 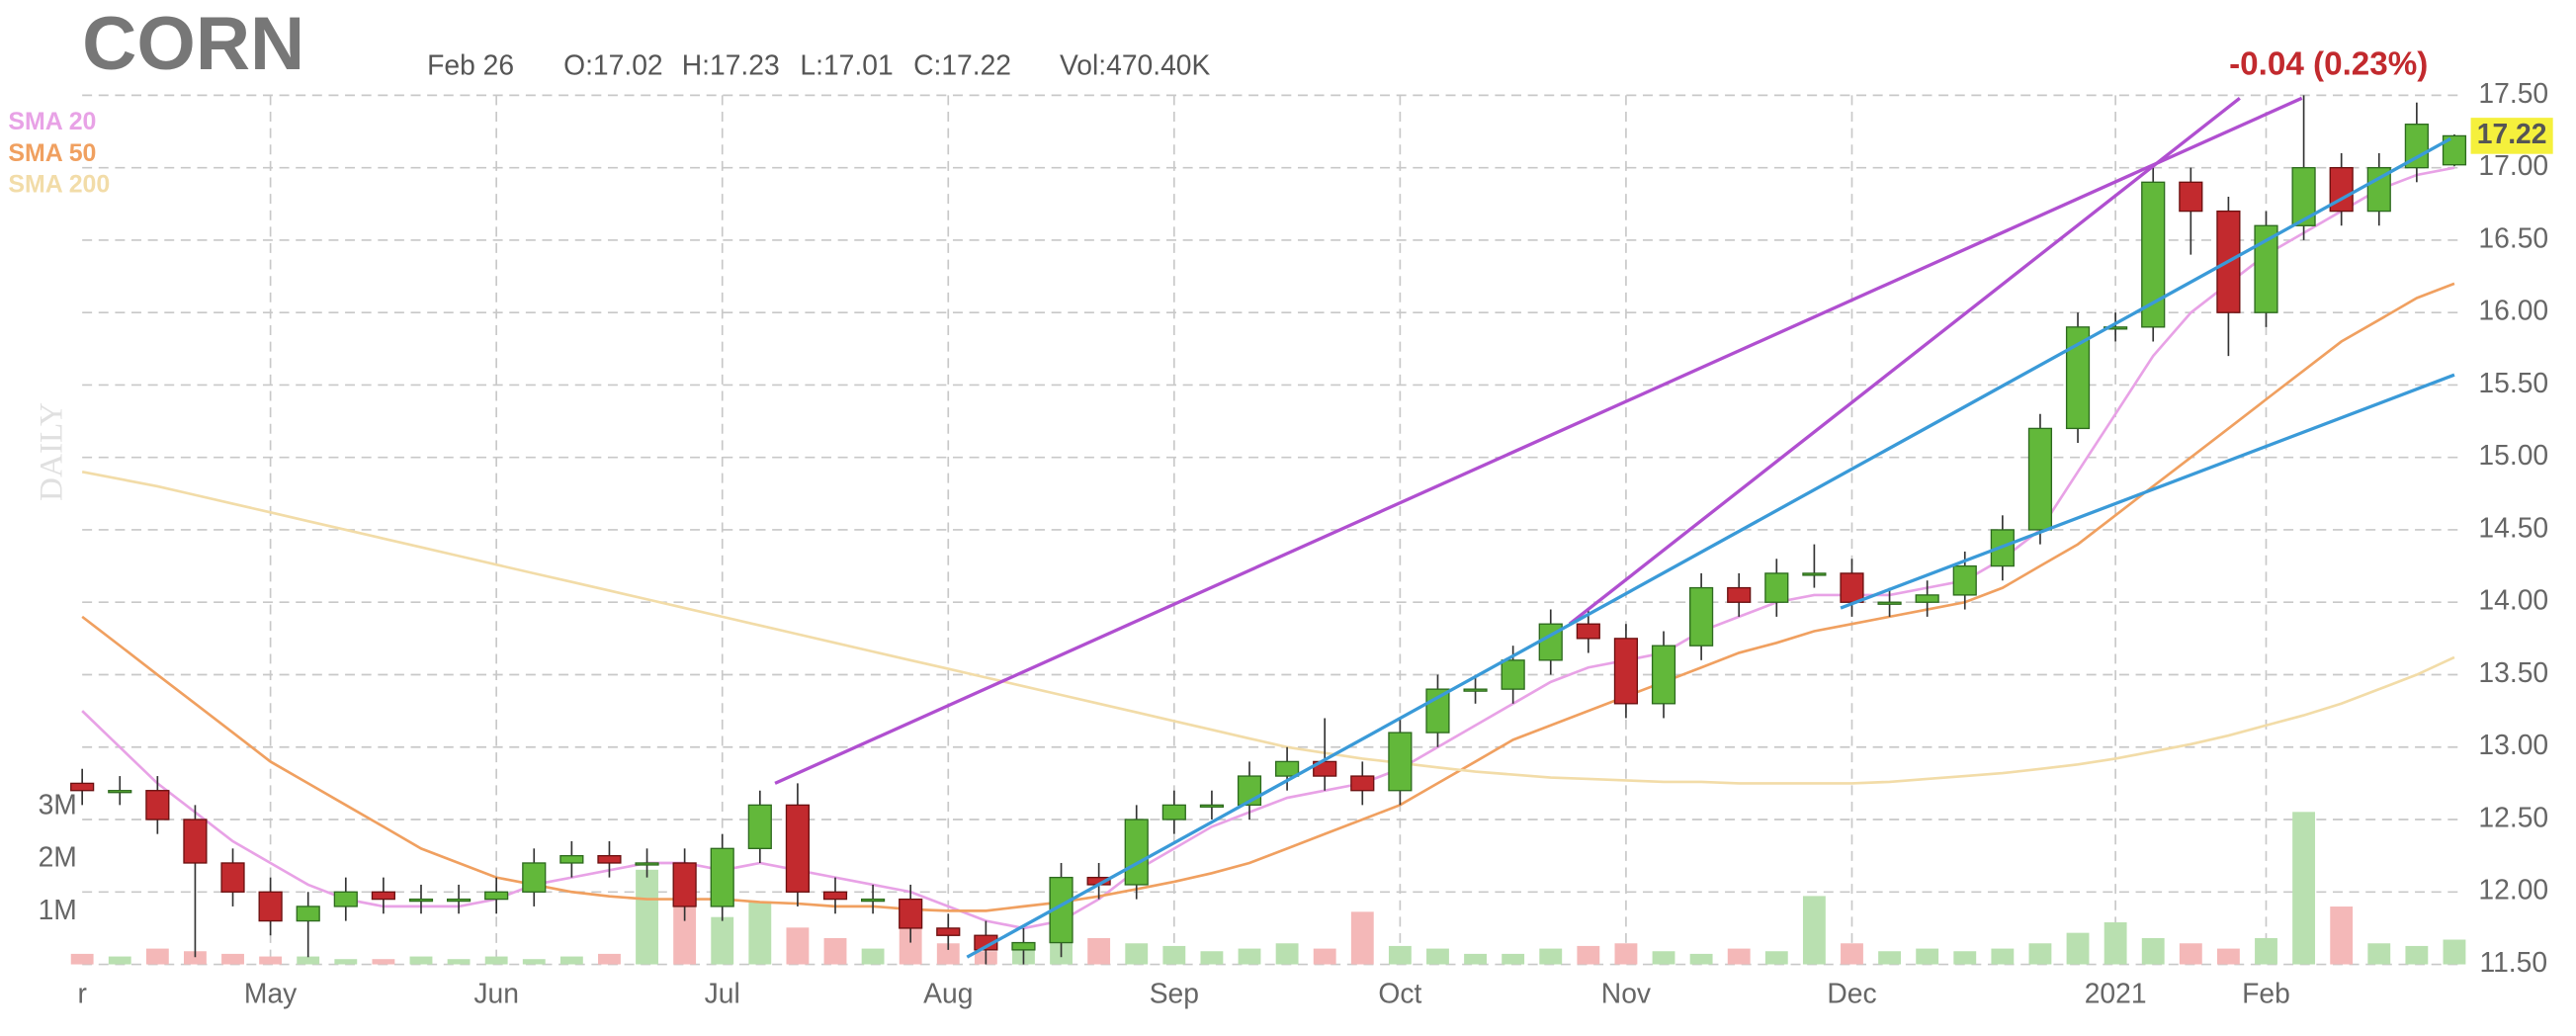 I want to click on x-tick-label: May, so click(x=271, y=993).